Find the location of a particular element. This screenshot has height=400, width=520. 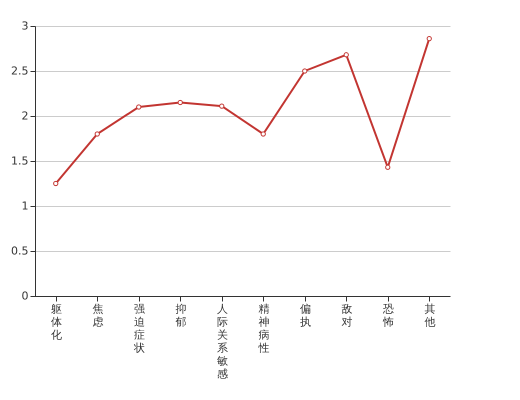

x-tick-label: 抑郁 is located at coordinates (180, 315).